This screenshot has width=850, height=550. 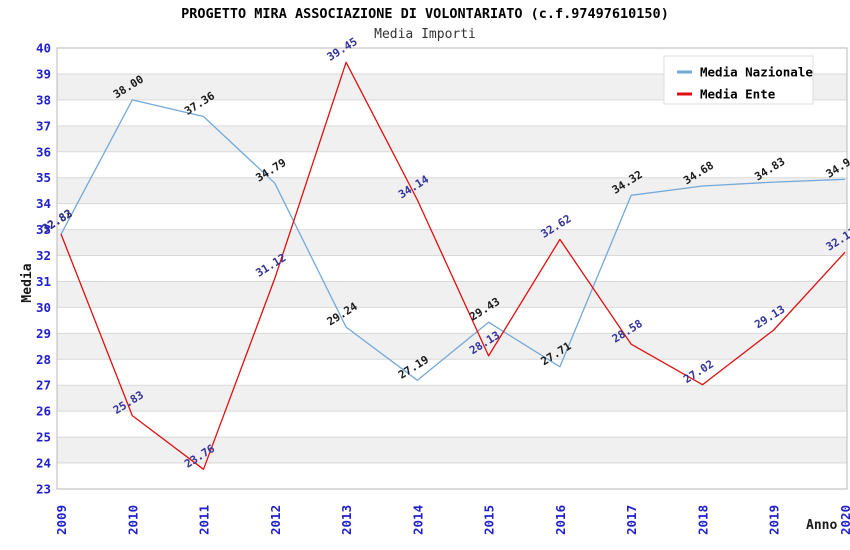 I want to click on y-tick-label: 36, so click(x=43, y=151).